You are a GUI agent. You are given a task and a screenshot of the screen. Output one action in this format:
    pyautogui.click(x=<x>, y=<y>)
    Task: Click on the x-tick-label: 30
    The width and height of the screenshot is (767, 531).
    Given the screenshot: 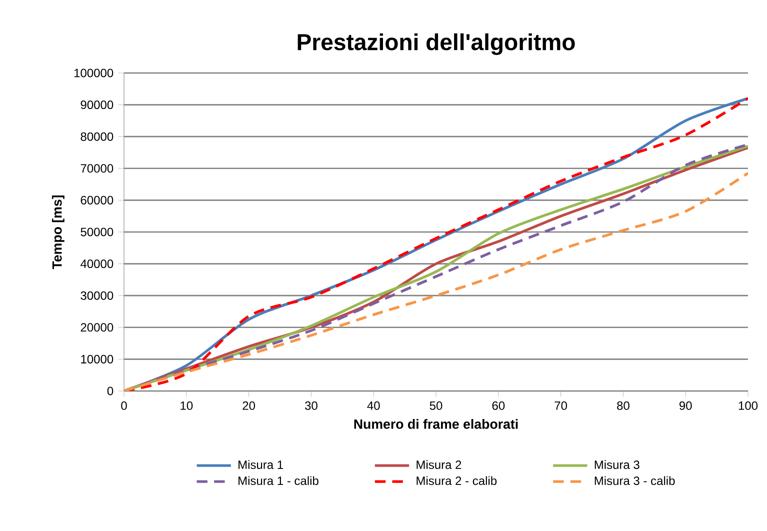 What is the action you would take?
    pyautogui.click(x=311, y=405)
    